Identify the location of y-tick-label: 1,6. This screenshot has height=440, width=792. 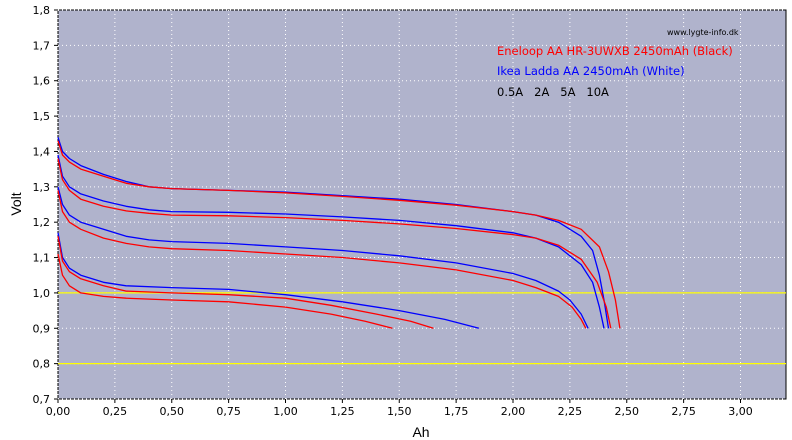
(42, 81).